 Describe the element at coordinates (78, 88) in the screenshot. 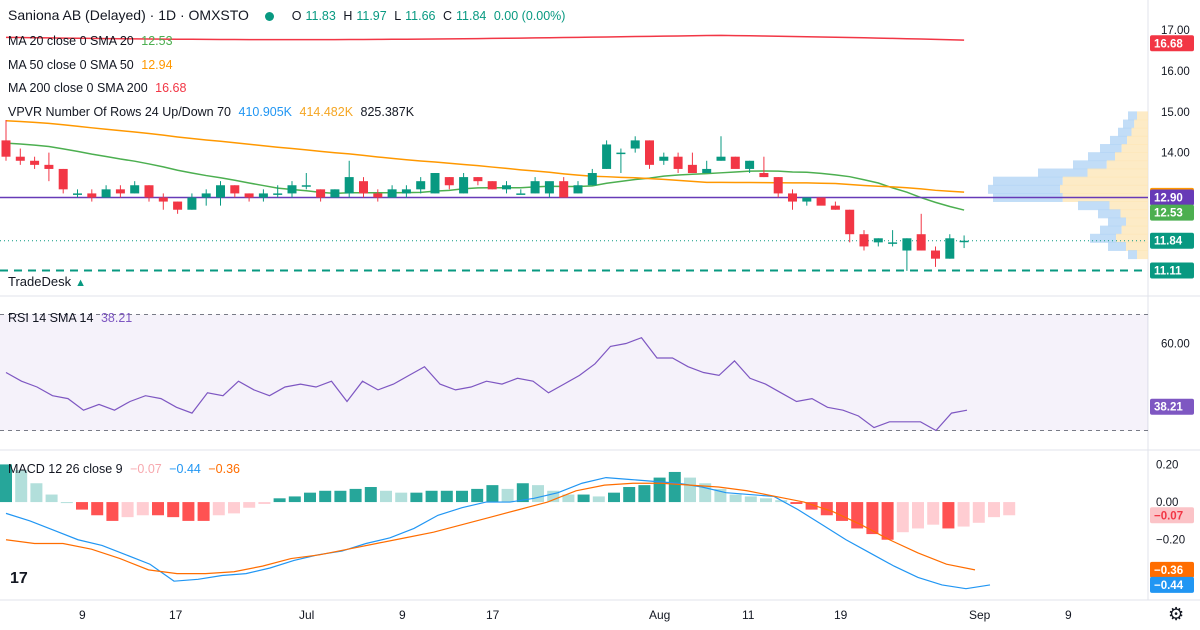

I see `ma200-label: MA 200 close 0 SMA 200` at that location.